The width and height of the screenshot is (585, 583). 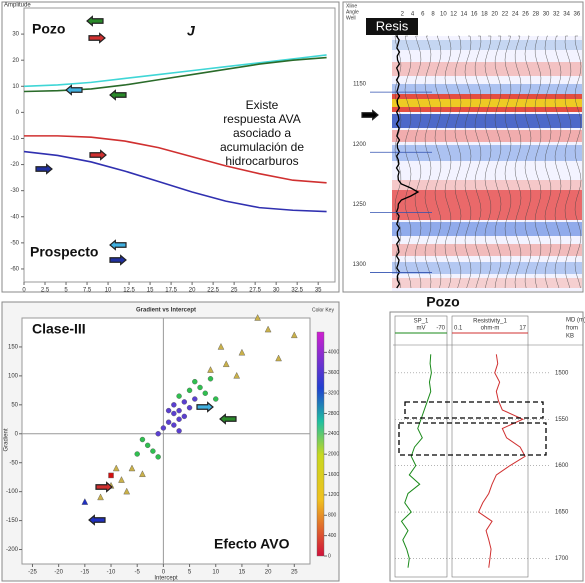 I want to click on y-tick-label: 1150, so click(x=360, y=85).